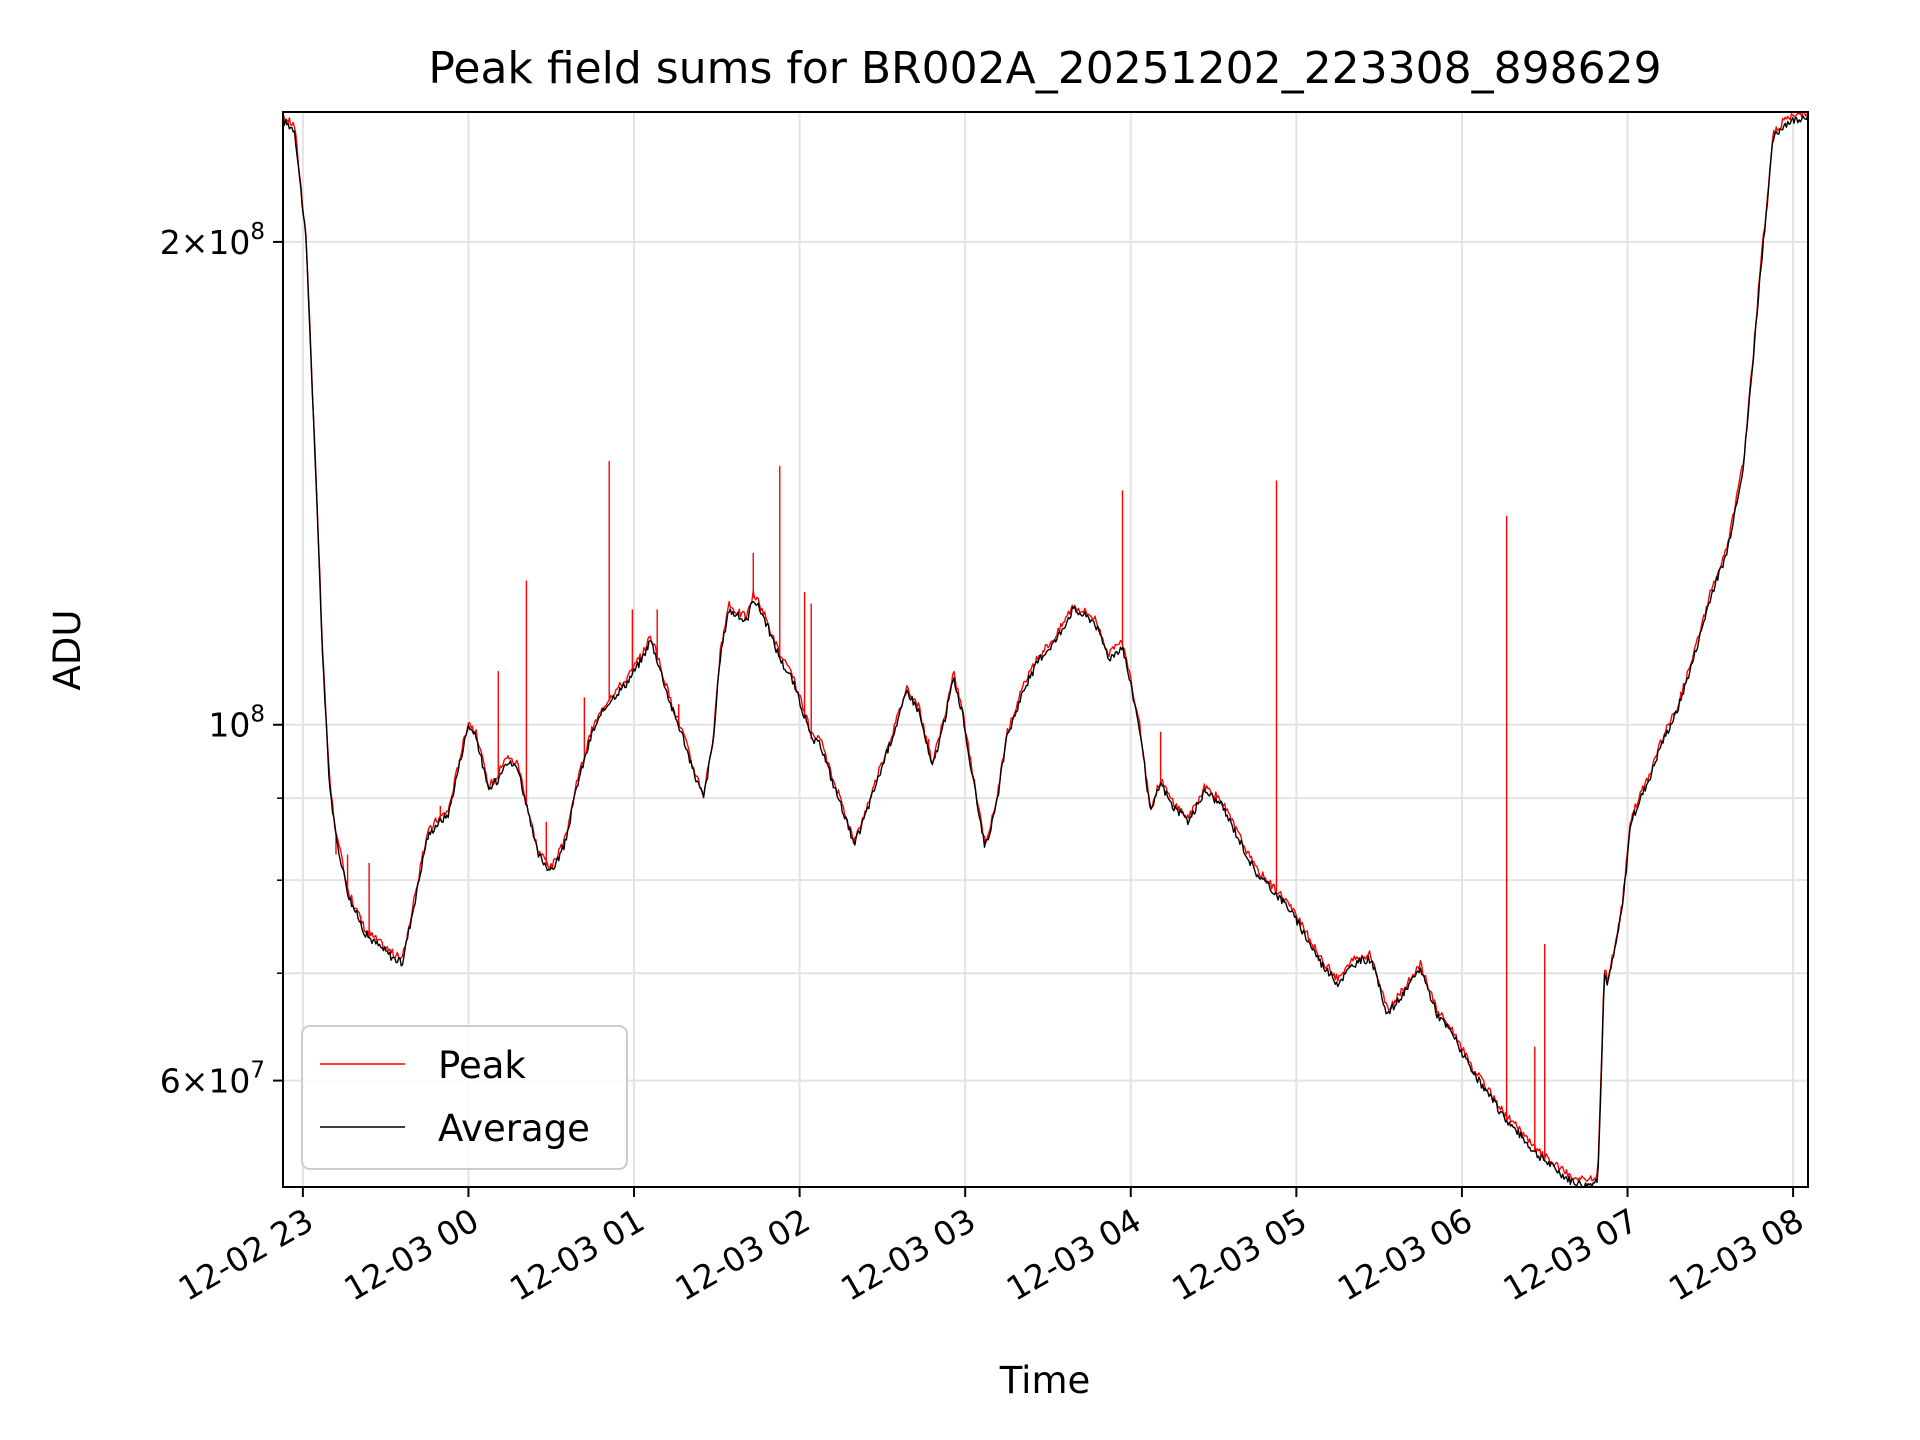 The height and width of the screenshot is (1440, 1920). What do you see at coordinates (67, 650) in the screenshot?
I see `y-axis-label: ADU` at bounding box center [67, 650].